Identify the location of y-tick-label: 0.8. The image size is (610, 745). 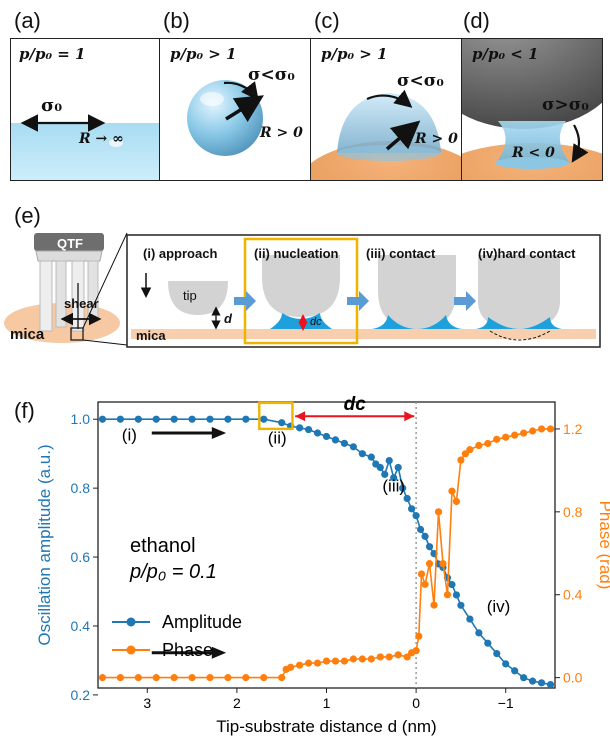
(81, 488).